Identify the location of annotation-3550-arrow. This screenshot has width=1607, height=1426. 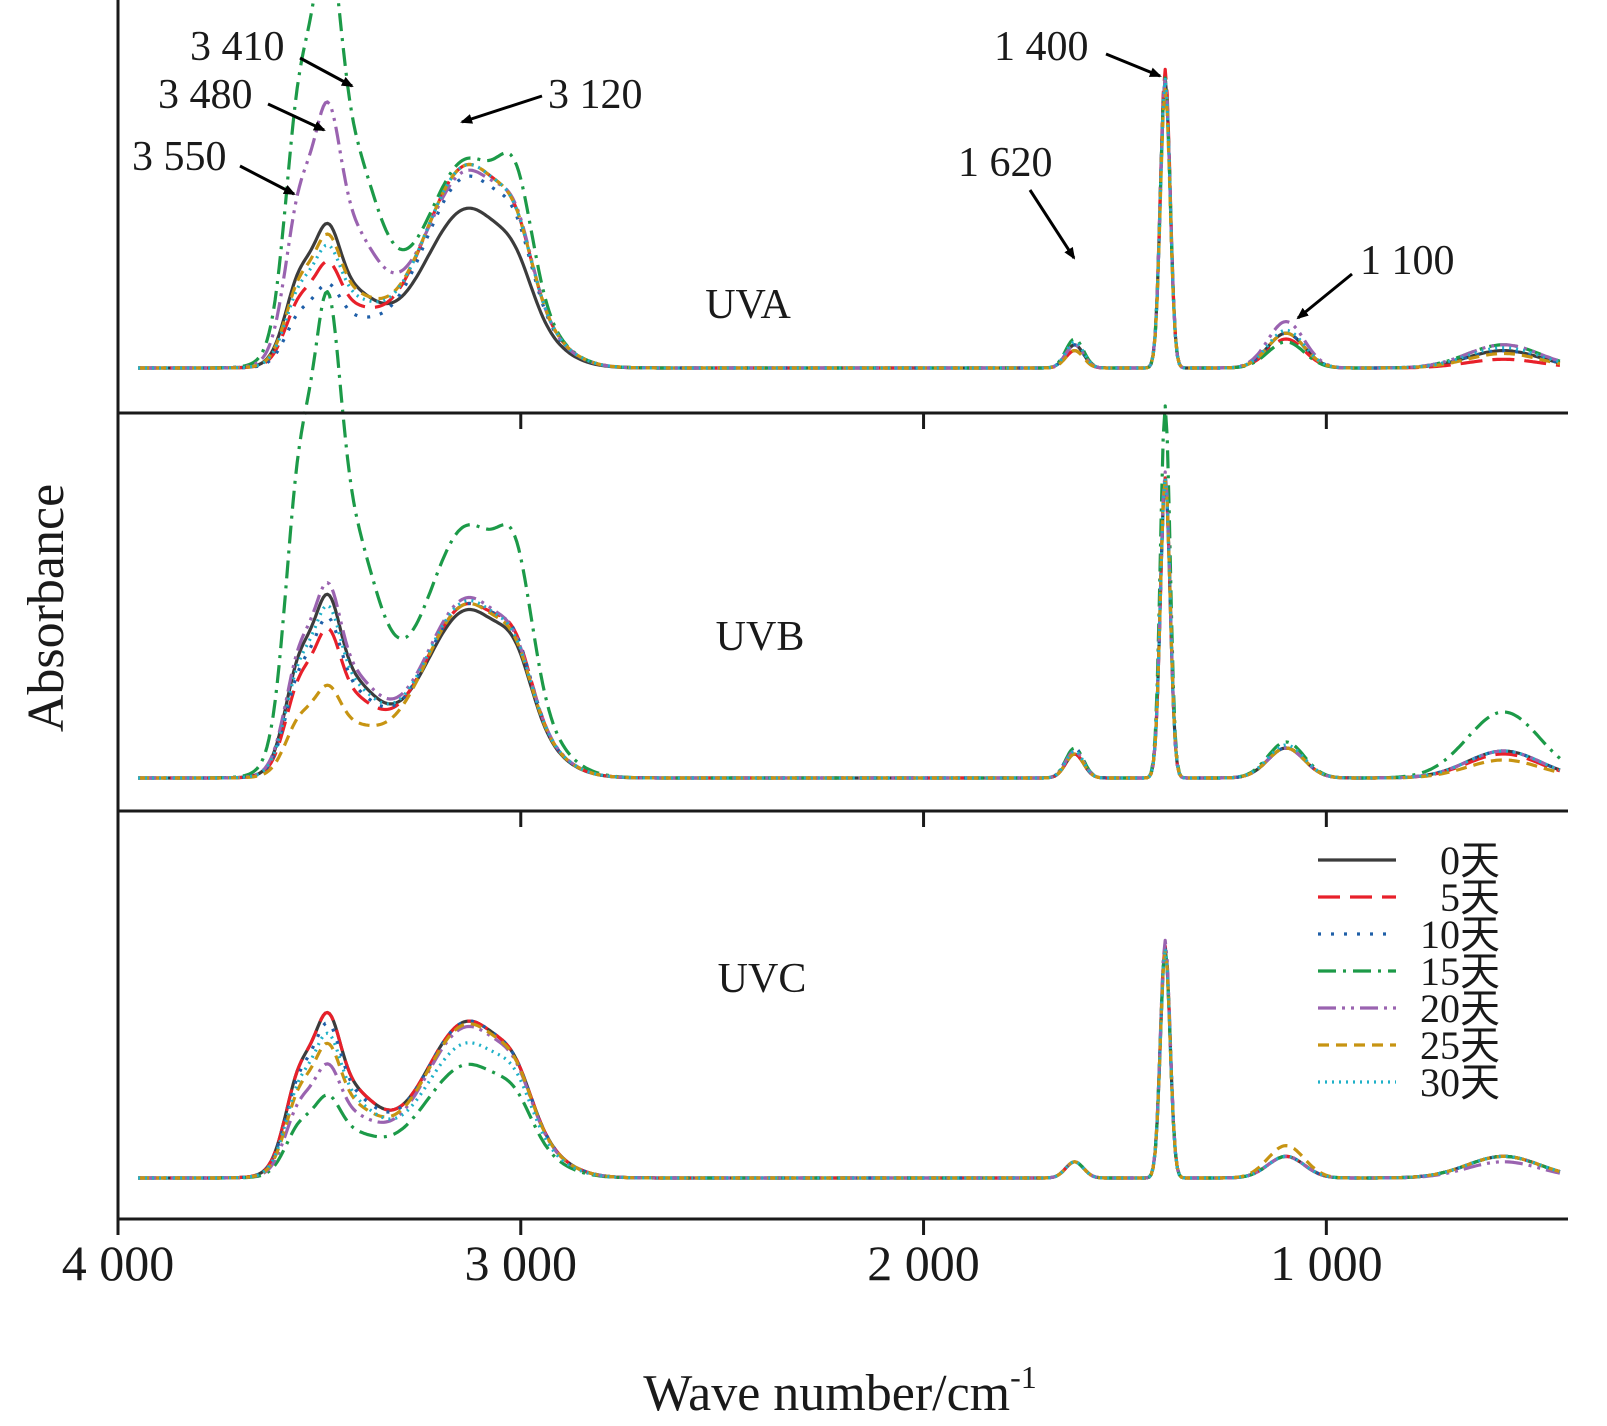
(267, 180).